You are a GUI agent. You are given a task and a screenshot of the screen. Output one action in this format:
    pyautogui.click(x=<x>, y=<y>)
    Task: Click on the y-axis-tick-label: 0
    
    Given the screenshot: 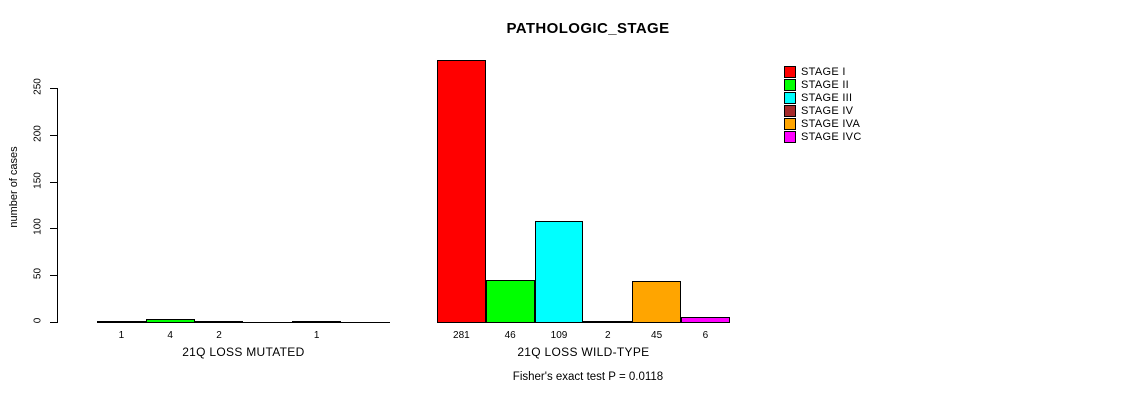 What is the action you would take?
    pyautogui.click(x=38, y=320)
    